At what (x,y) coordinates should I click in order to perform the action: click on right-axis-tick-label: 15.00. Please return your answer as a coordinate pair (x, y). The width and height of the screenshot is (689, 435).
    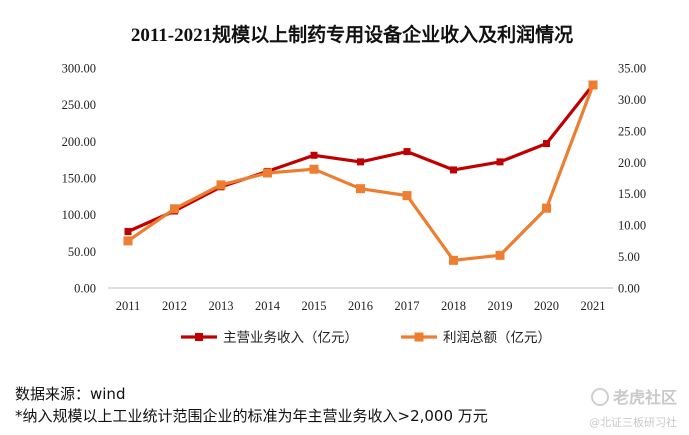
    Looking at the image, I should click on (632, 194).